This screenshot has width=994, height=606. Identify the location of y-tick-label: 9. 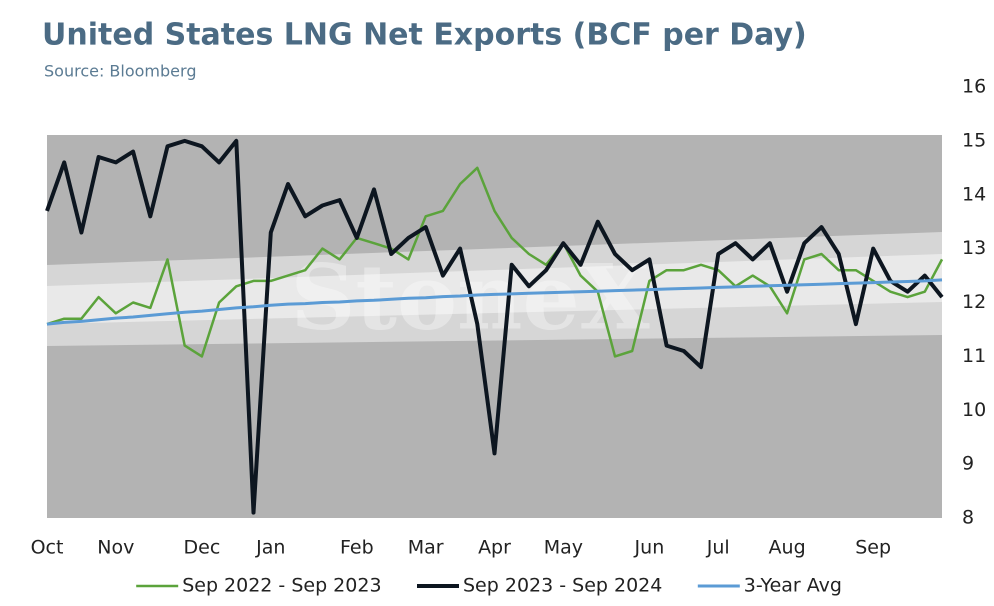
(968, 464).